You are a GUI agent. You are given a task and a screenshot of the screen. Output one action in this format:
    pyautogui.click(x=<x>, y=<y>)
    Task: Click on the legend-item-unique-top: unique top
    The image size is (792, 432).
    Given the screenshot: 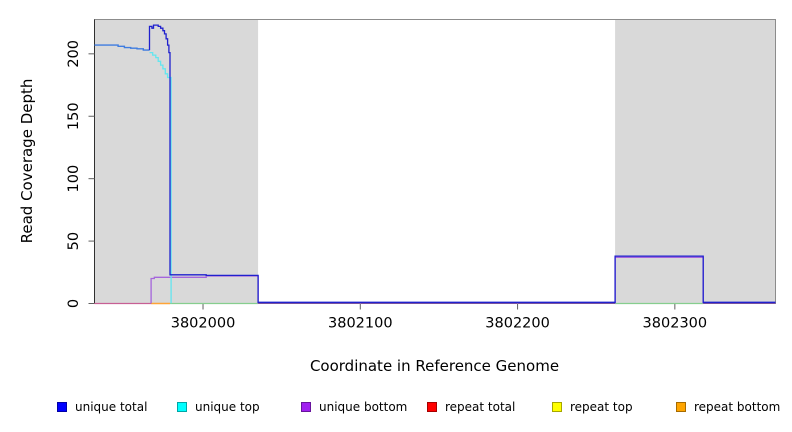 What is the action you would take?
    pyautogui.click(x=218, y=407)
    